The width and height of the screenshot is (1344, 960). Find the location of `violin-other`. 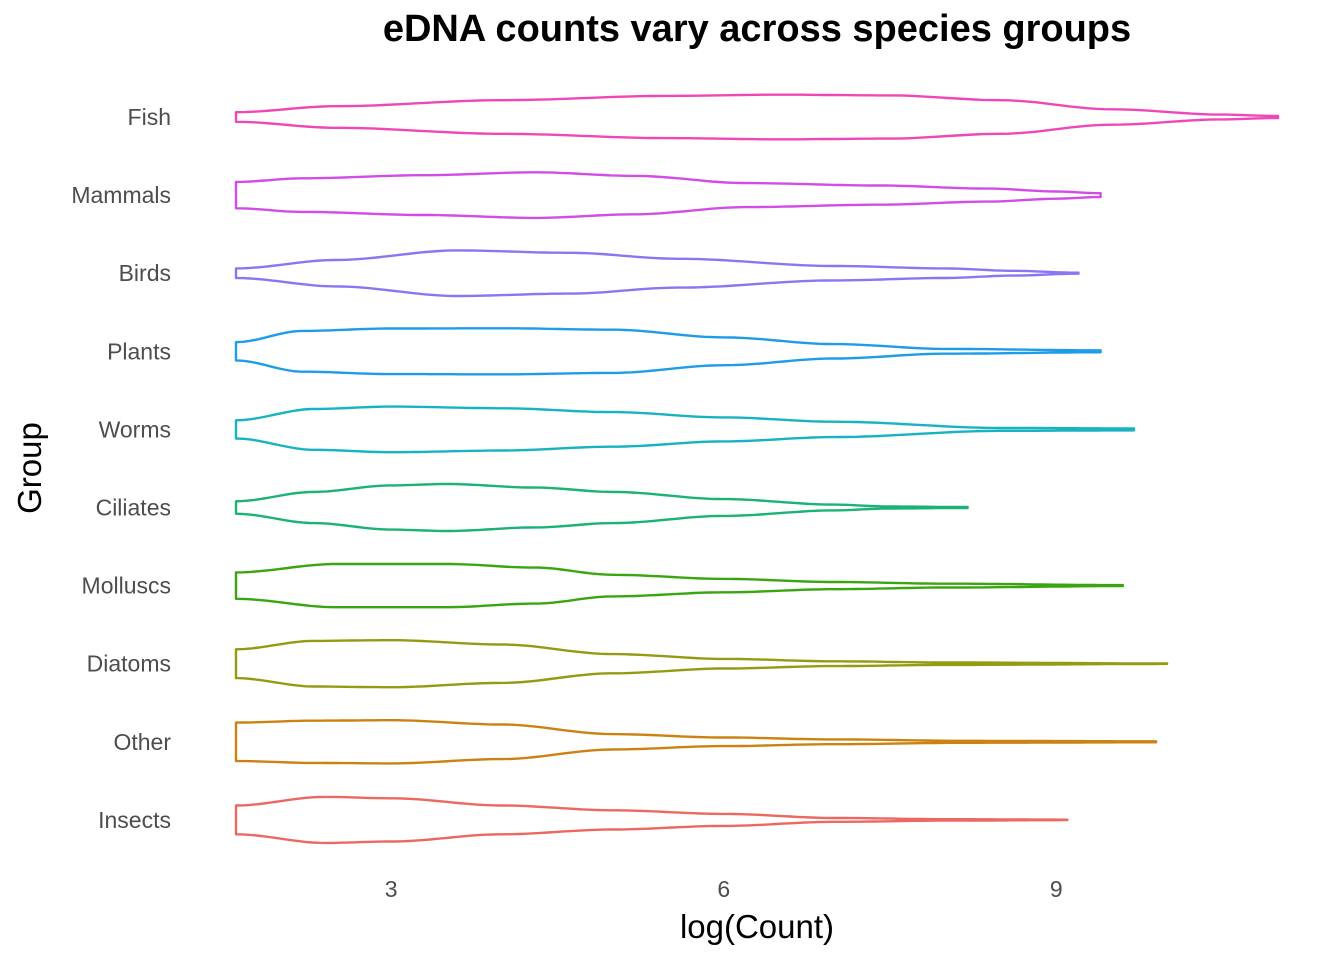

violin-other is located at coordinates (696, 742).